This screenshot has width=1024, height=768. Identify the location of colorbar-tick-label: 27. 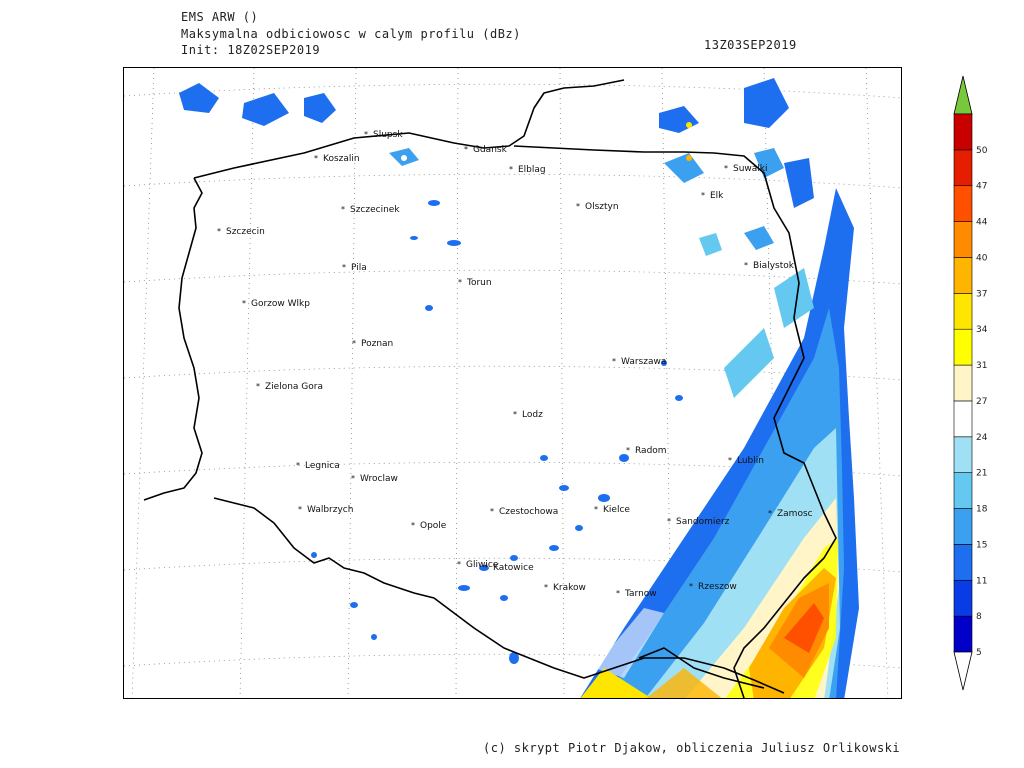
(981, 402).